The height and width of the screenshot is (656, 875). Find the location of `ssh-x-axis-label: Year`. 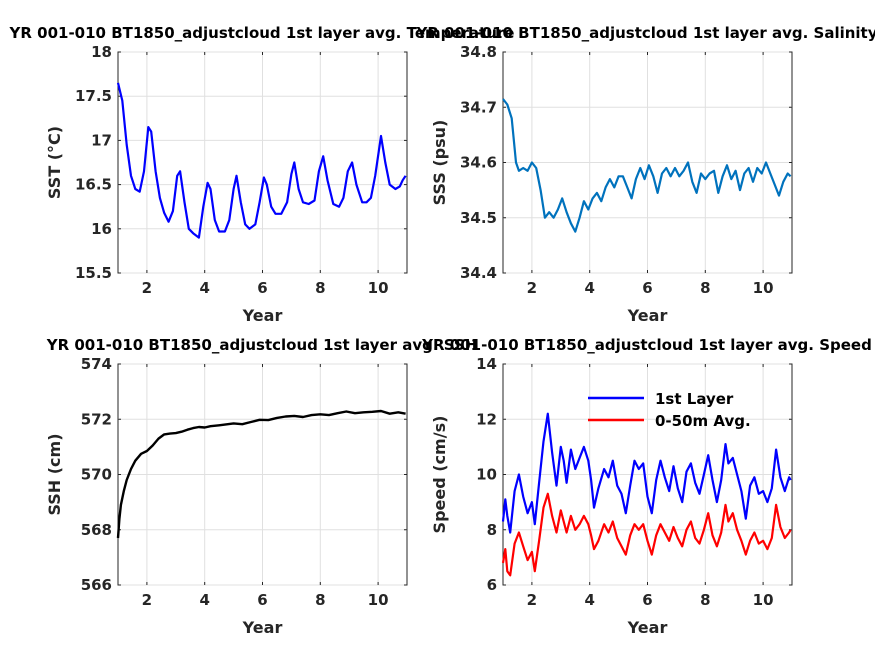

ssh-x-axis-label: Year is located at coordinates (262, 627).